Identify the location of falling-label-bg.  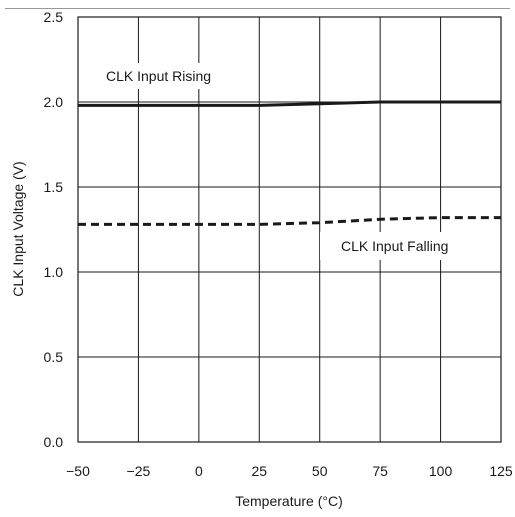
(400, 246).